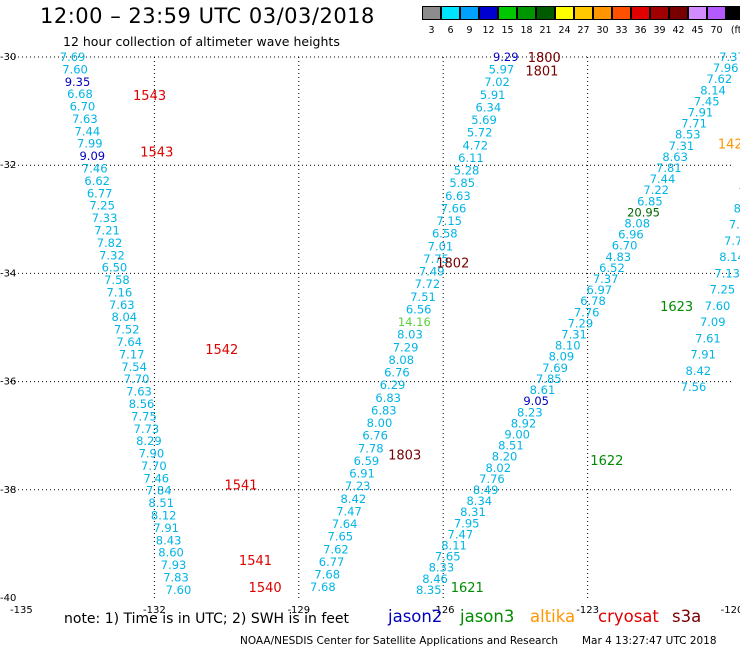 This screenshot has width=740, height=650. What do you see at coordinates (701, 113) in the screenshot?
I see `swh-value-jason3: 7.91` at bounding box center [701, 113].